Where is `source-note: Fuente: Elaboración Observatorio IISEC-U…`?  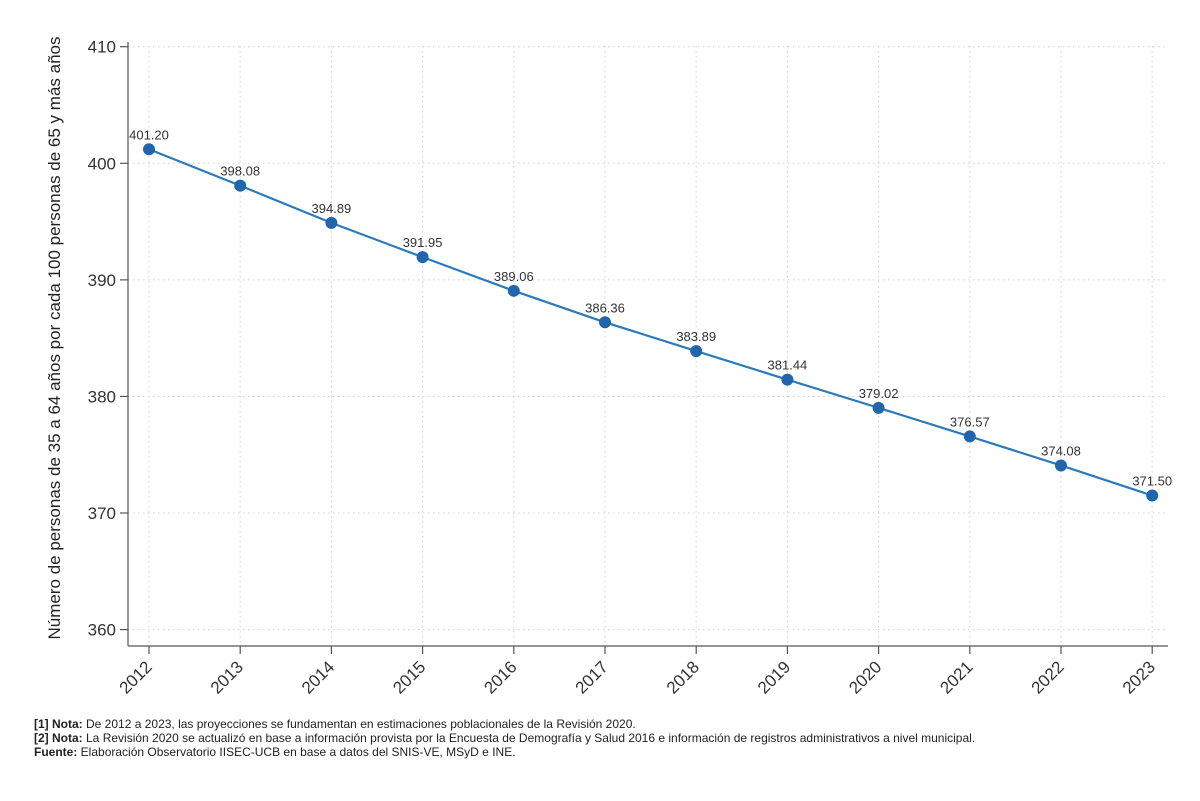 source-note: Fuente: Elaboración Observatorio IISEC-U… is located at coordinates (604, 752).